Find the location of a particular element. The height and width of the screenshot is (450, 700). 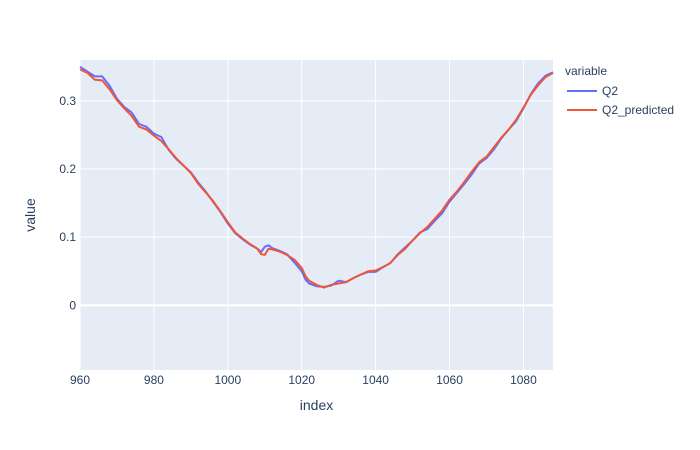

y-tick-labels: 0 0.1 0.2 0.3 is located at coordinates (67, 203).